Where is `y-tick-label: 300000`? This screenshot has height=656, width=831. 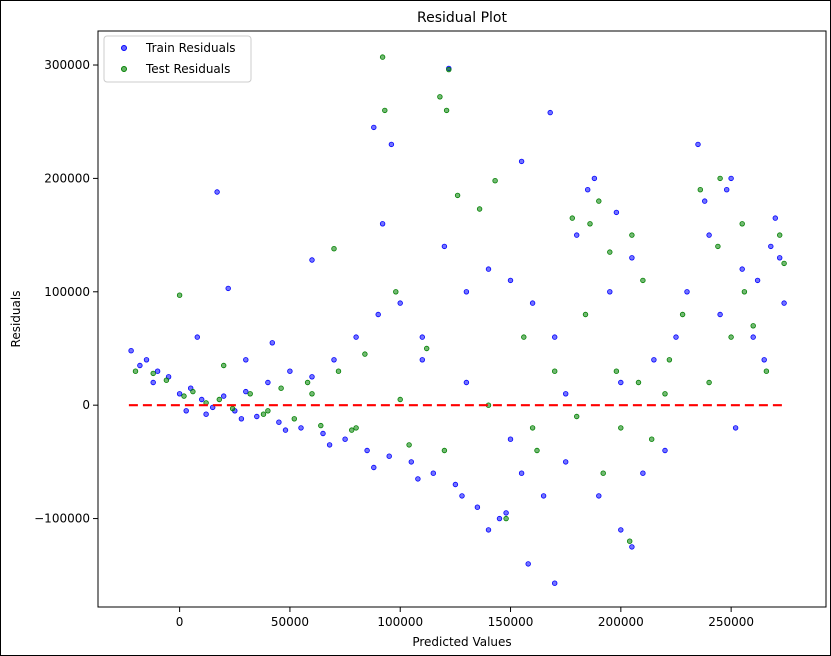
y-tick-label: 300000 is located at coordinates (67, 65).